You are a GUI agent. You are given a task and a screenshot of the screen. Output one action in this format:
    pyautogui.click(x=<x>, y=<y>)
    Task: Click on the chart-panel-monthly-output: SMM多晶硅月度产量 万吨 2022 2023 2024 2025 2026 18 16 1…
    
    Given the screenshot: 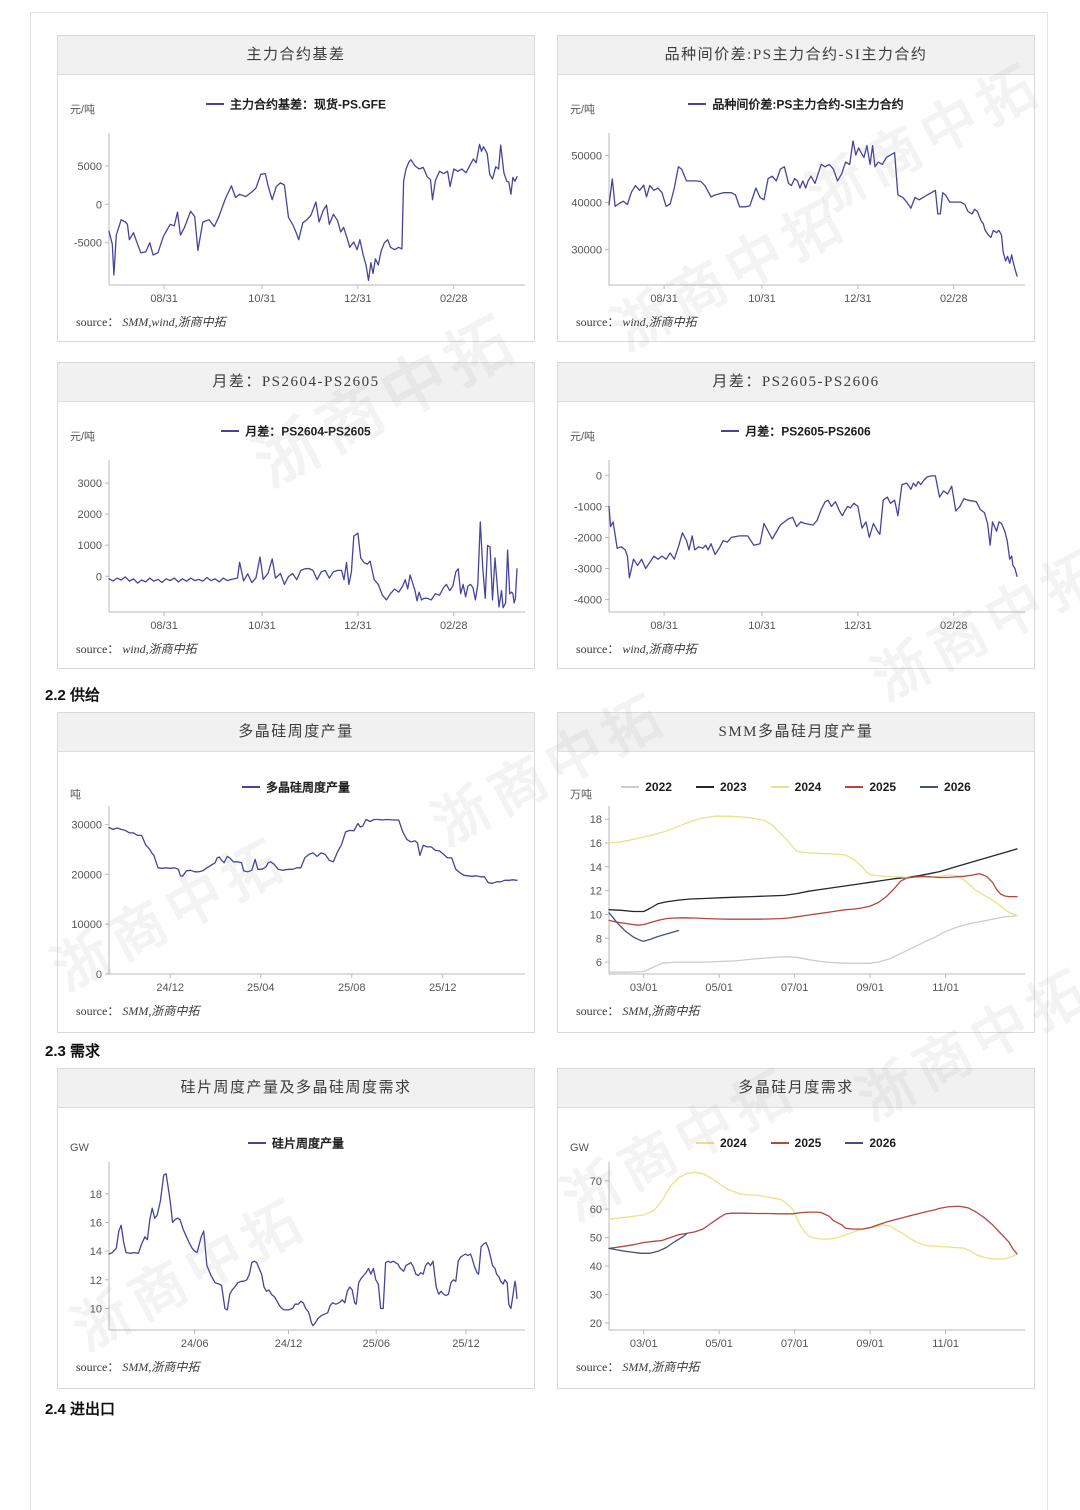 What is the action you would take?
    pyautogui.click(x=796, y=872)
    